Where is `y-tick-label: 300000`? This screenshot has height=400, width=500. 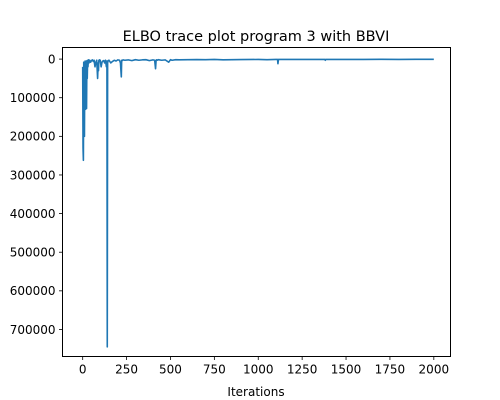
y-tick-label: 300000 is located at coordinates (33, 175).